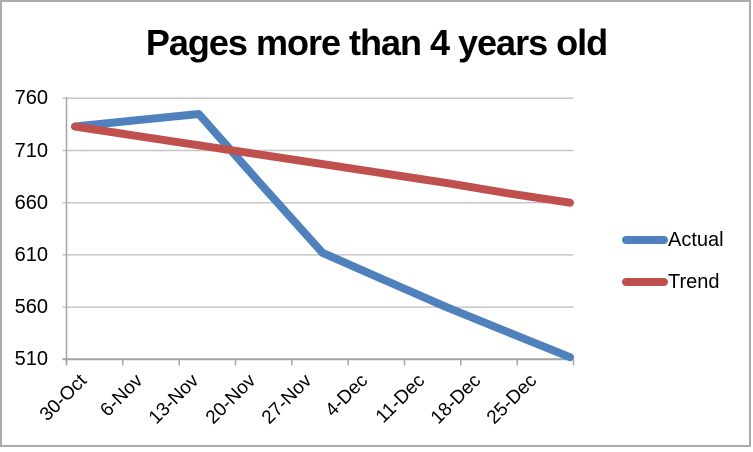 This screenshot has height=452, width=753. I want to click on series-line-trend, so click(322, 164).